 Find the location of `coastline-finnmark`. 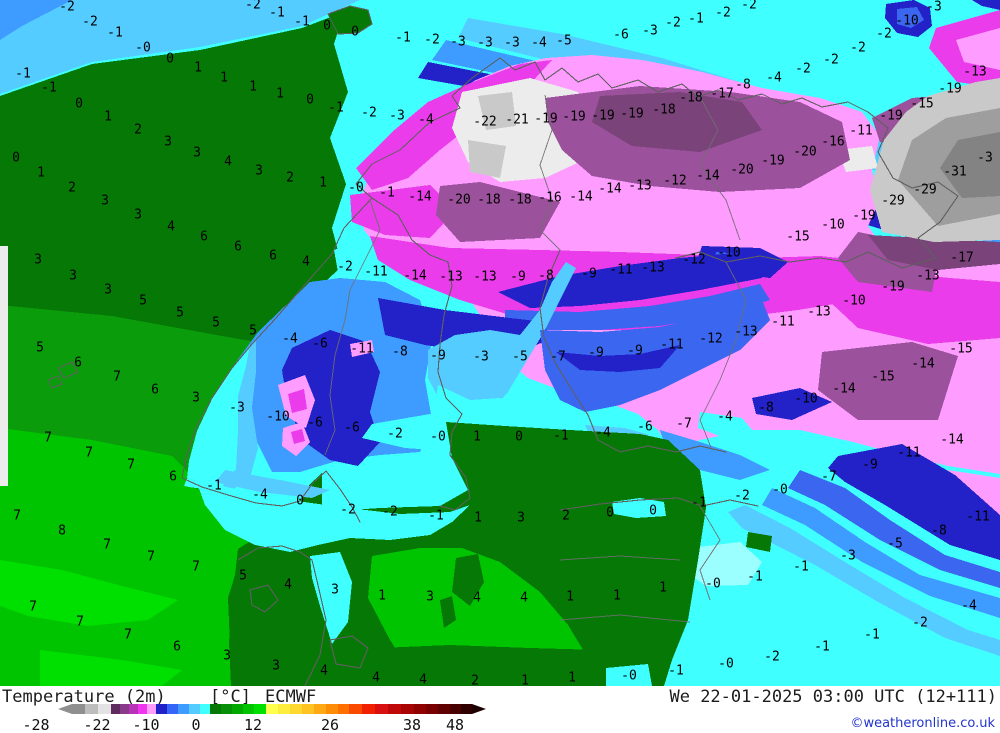

coastline-finnmark is located at coordinates (684, 85).